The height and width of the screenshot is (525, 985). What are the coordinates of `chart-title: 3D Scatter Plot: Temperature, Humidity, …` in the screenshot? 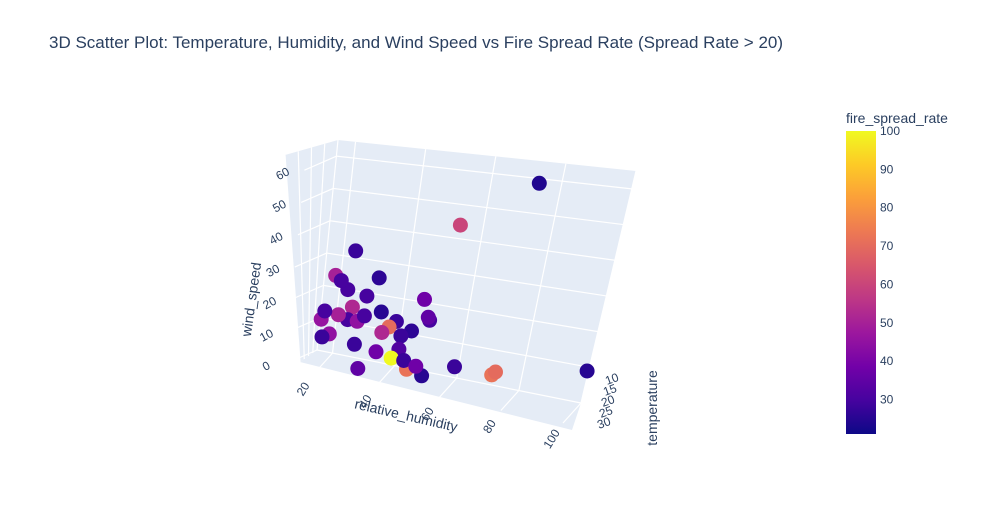 It's located at (416, 42).